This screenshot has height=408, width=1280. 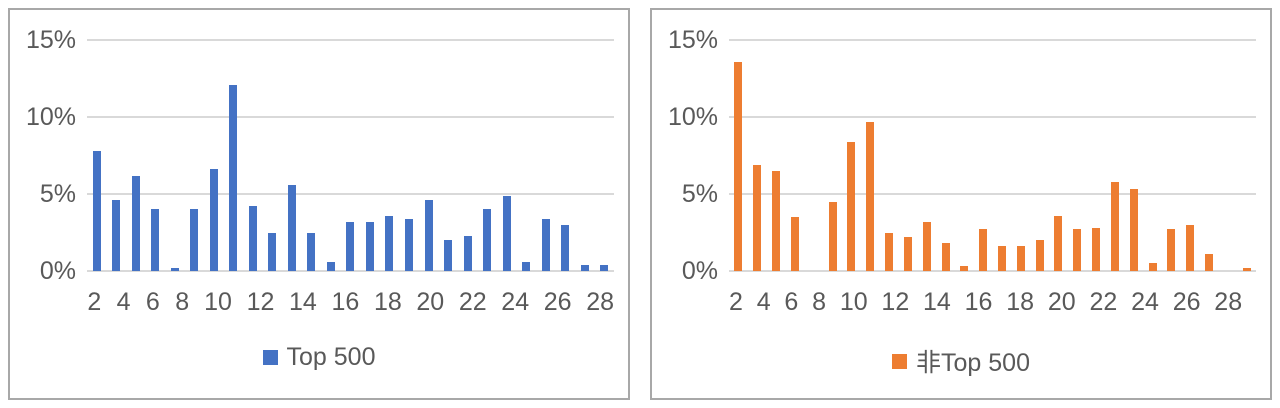 What do you see at coordinates (557, 302) in the screenshot?
I see `x-axis-tick: 26` at bounding box center [557, 302].